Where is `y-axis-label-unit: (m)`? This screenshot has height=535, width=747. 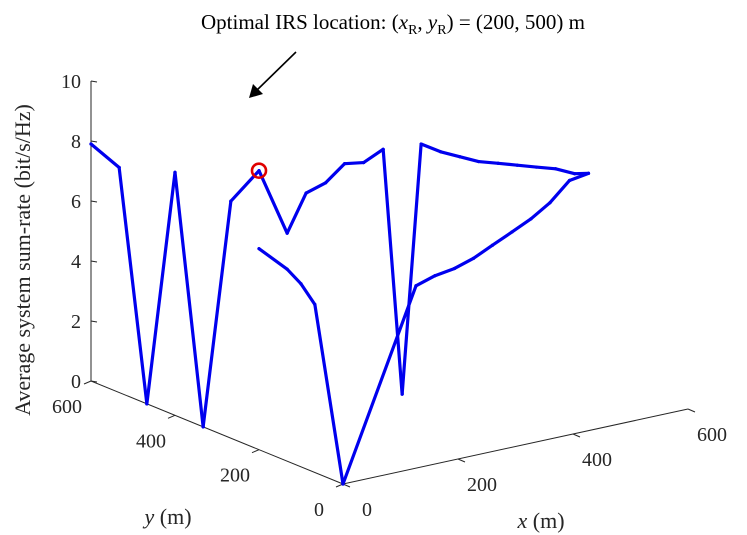
y-axis-label-unit: (m) is located at coordinates (172, 516).